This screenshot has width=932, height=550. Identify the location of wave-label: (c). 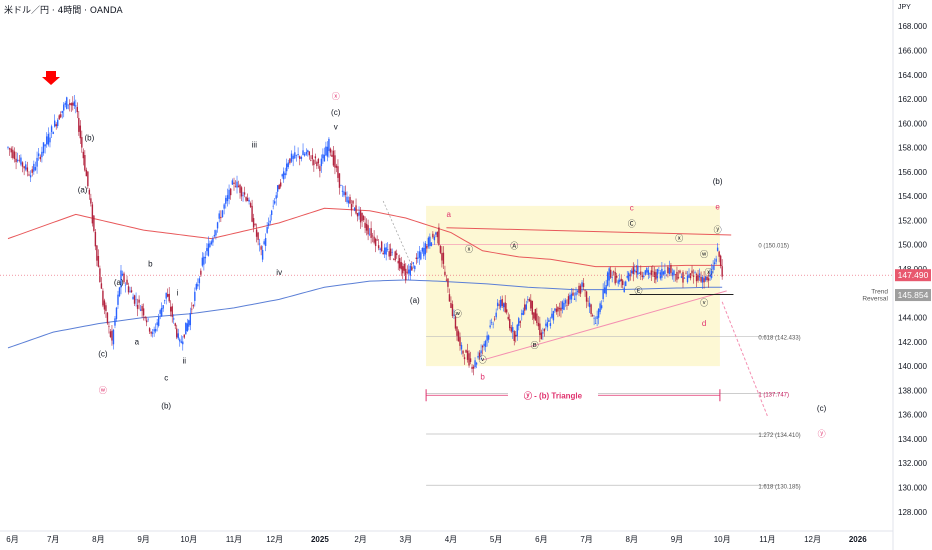
(822, 408).